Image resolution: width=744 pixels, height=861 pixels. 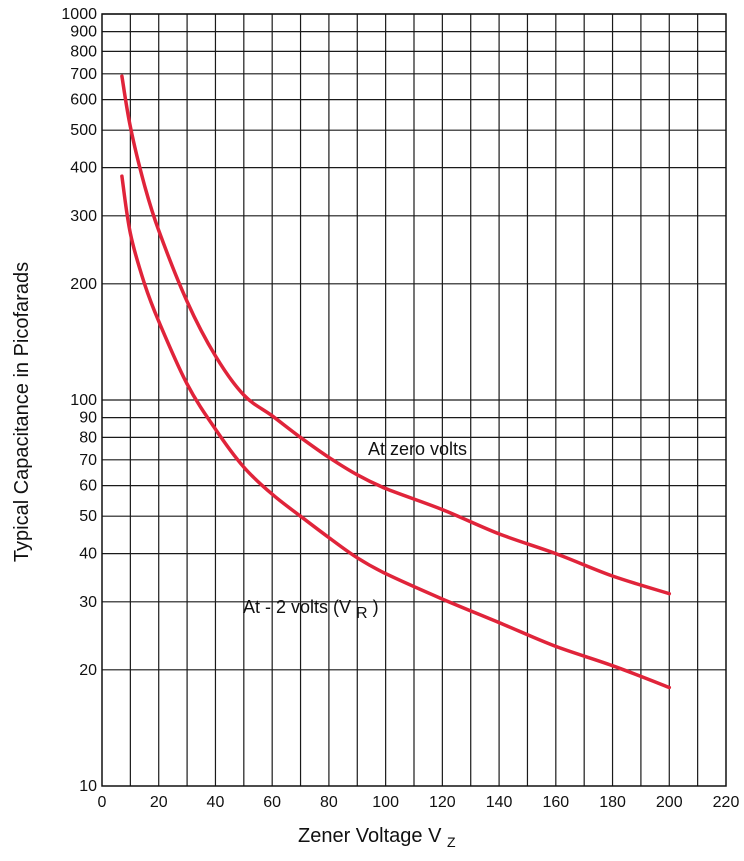 I want to click on x-tick-label: 120, so click(x=442, y=802).